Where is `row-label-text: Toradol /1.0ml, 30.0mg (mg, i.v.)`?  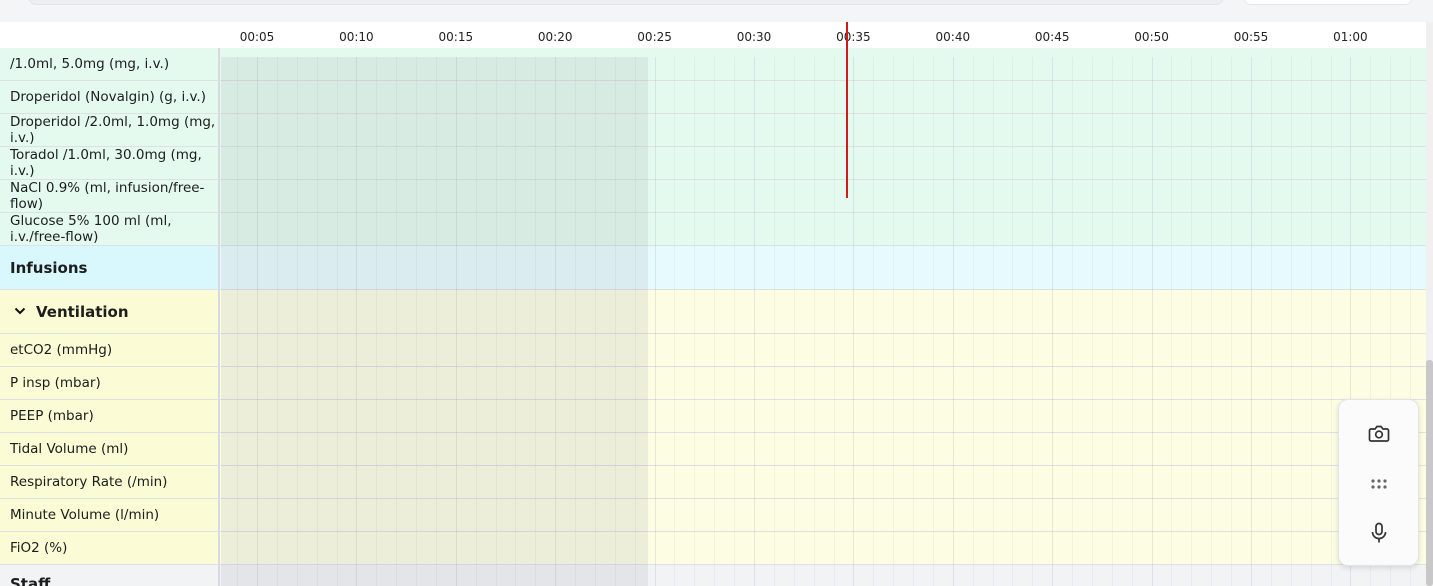
row-label-text: Toradol /1.0ml, 30.0mg (mg, i.v.) is located at coordinates (106, 163).